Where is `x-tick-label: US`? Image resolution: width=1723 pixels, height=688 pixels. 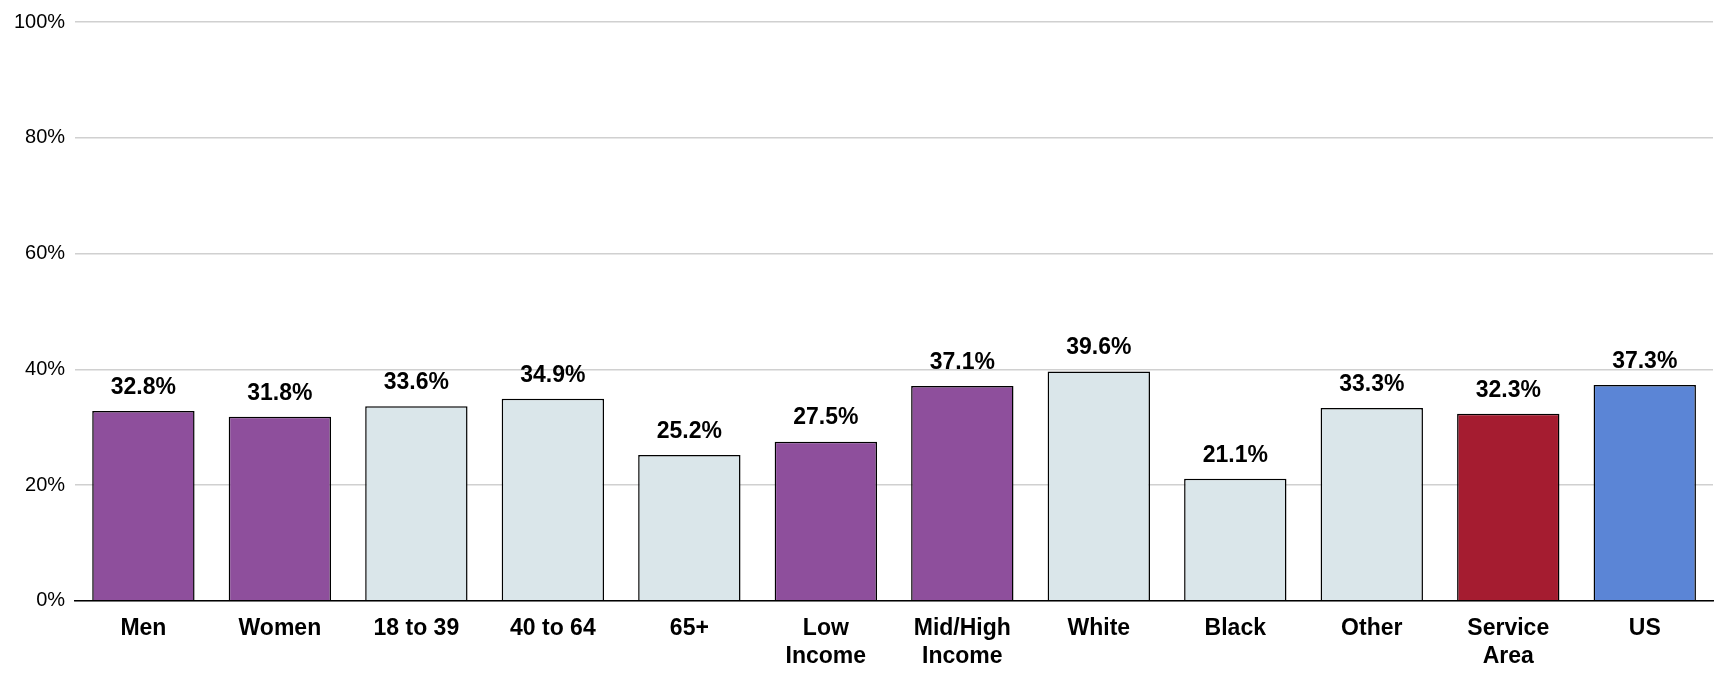
x-tick-label: US is located at coordinates (1644, 626).